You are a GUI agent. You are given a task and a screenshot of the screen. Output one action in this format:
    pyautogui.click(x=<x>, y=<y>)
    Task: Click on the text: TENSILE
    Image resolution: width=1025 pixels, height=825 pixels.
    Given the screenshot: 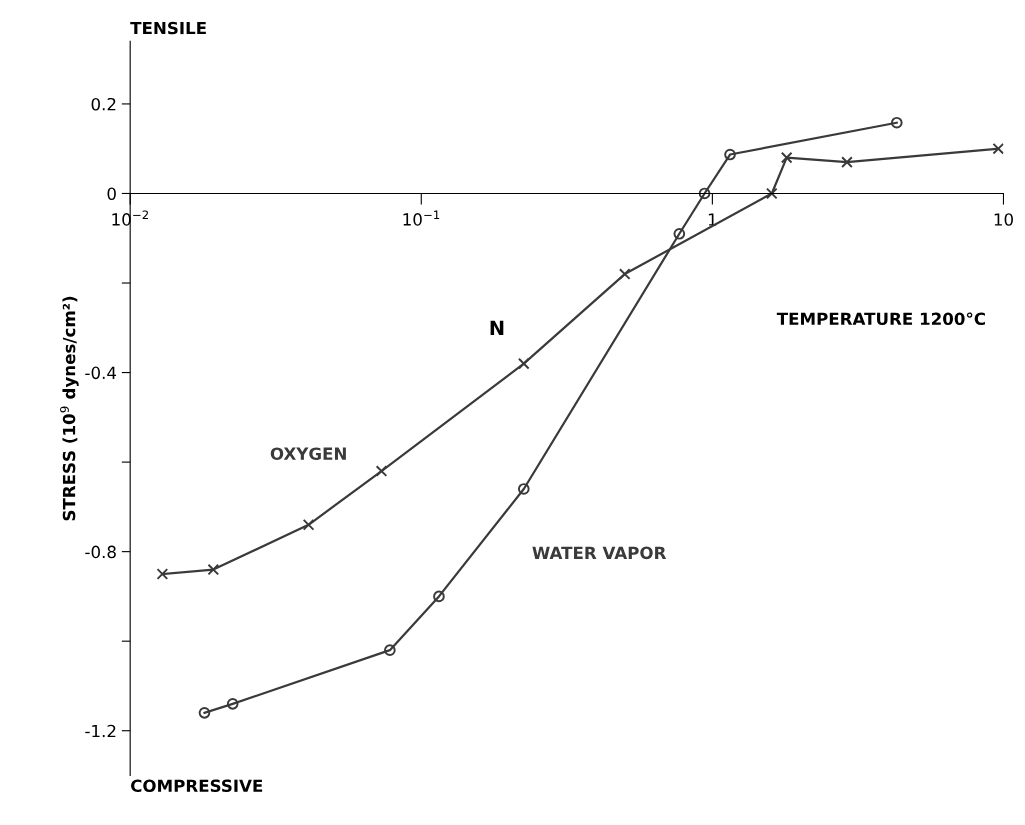 What is the action you would take?
    pyautogui.click(x=168, y=28)
    